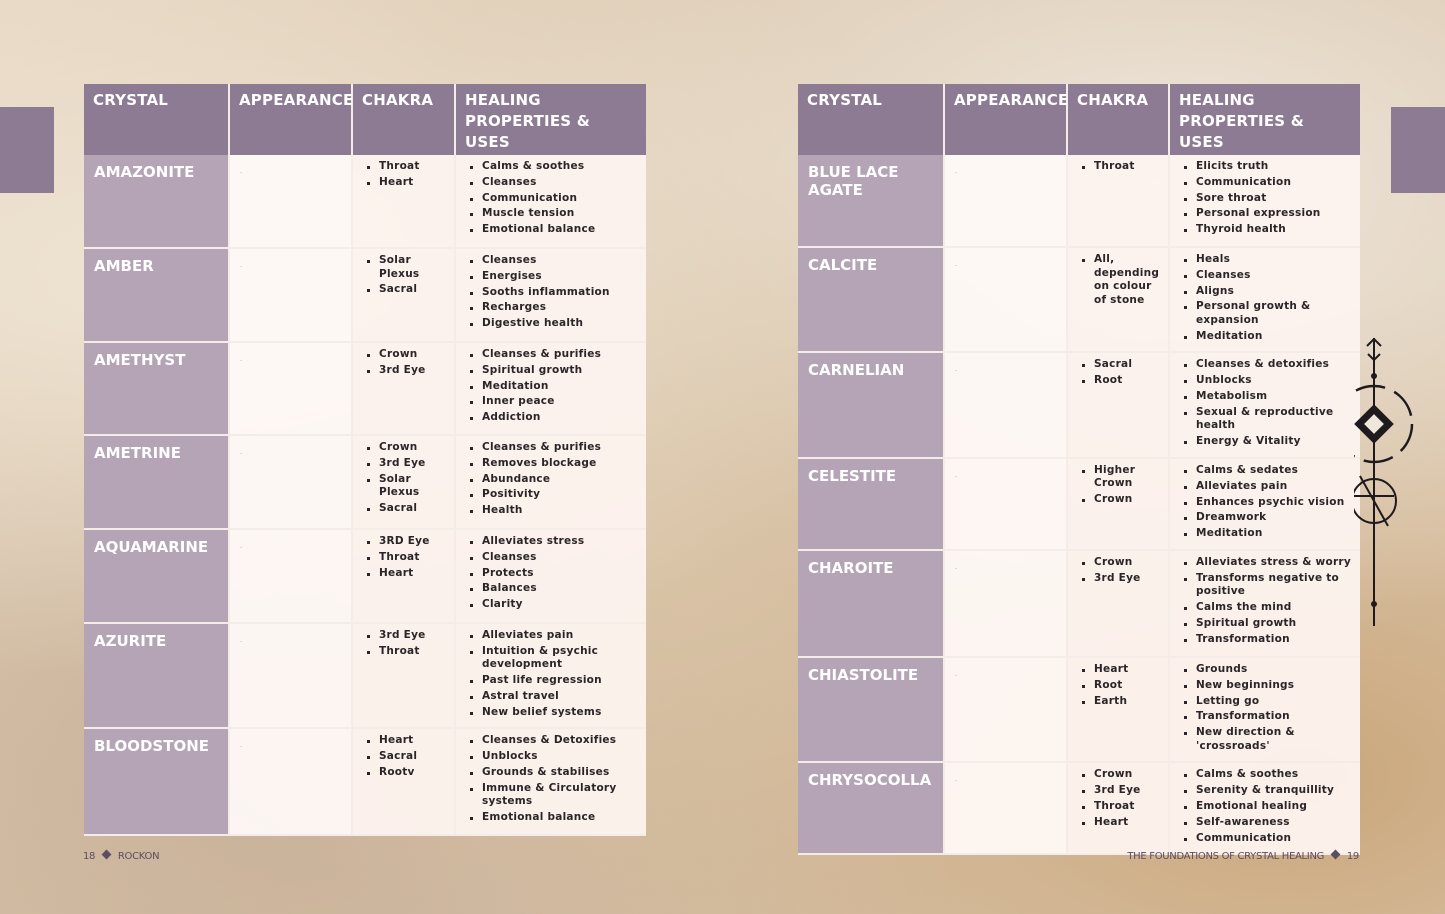 The height and width of the screenshot is (914, 1445). I want to click on chakra-list: Throat, so click(1121, 167).